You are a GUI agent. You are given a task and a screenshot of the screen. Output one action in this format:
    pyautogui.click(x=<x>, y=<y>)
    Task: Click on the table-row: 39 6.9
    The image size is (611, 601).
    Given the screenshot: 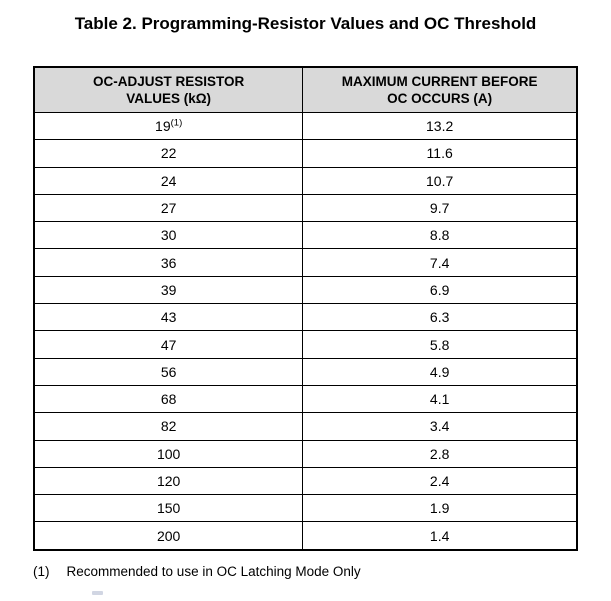 What is the action you would take?
    pyautogui.click(x=305, y=290)
    